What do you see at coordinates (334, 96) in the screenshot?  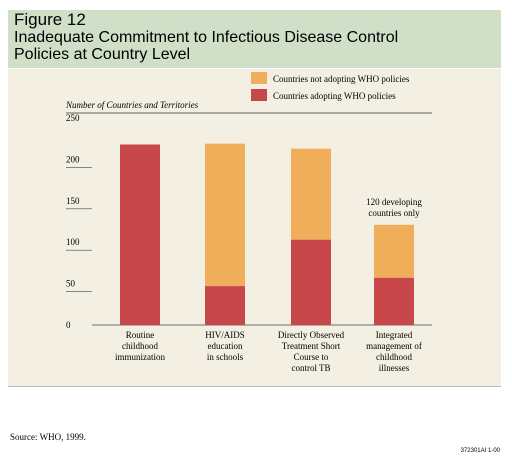 I see `legend-label-1: Countries adopting WHO policies` at bounding box center [334, 96].